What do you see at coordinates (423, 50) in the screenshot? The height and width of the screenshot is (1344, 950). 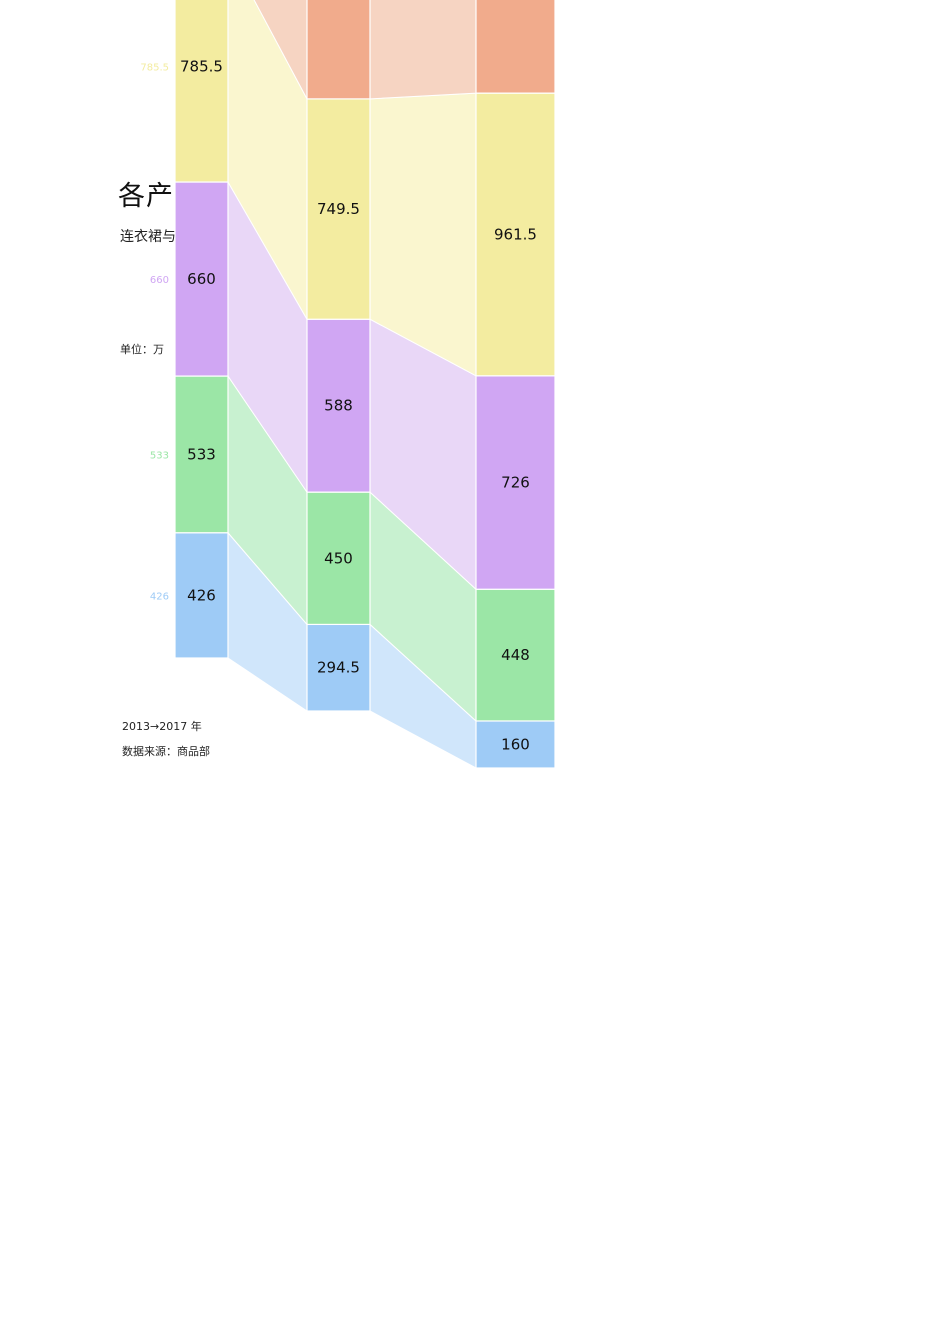 I see `flow-band` at bounding box center [423, 50].